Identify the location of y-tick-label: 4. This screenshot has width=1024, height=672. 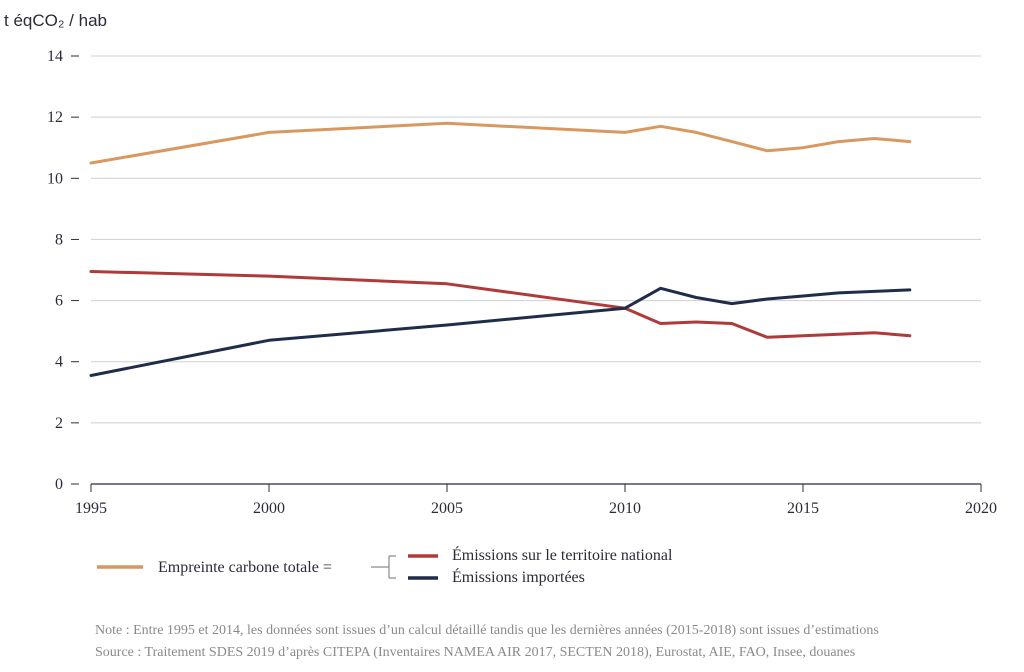
(59, 362).